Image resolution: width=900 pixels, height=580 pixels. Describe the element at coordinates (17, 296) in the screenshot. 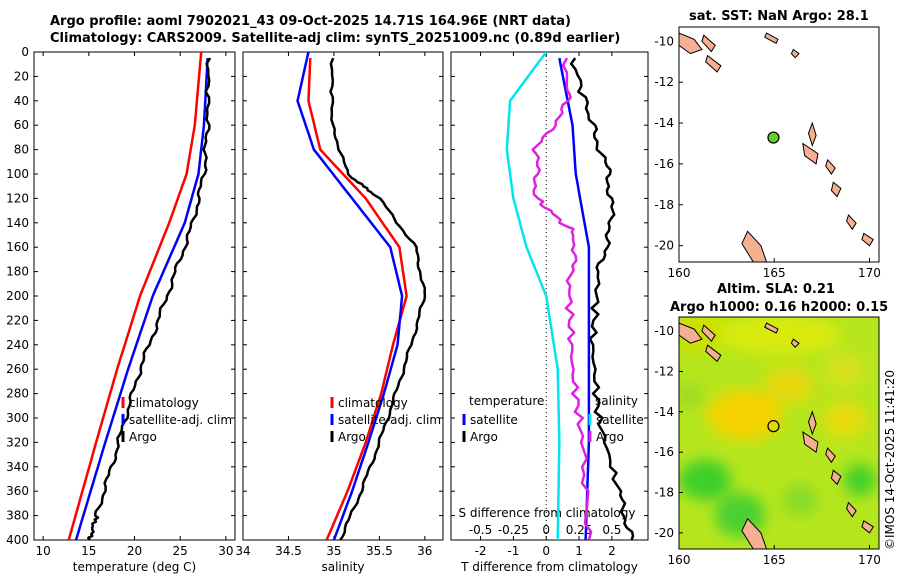

I see `depth-tick-label: 200` at that location.